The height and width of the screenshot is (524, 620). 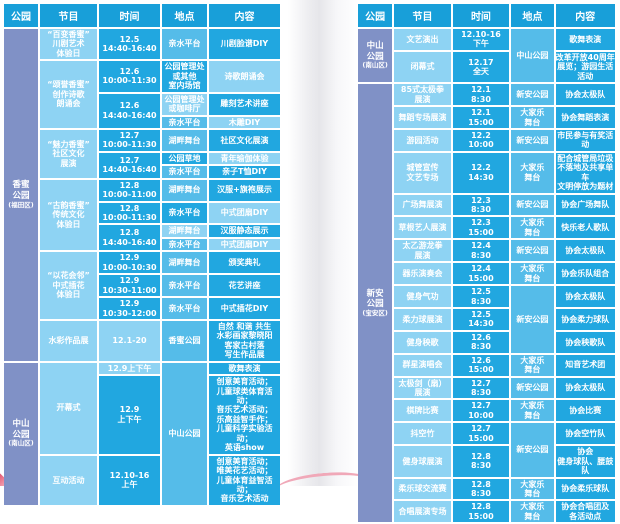 I want to click on program-cell: 文艺演出, so click(x=422, y=39).